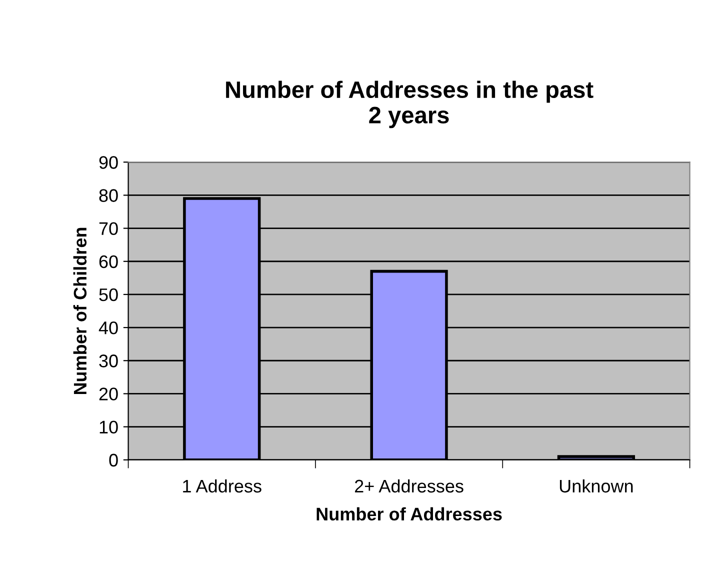  What do you see at coordinates (109, 427) in the screenshot?
I see `y-tick-label: 10` at bounding box center [109, 427].